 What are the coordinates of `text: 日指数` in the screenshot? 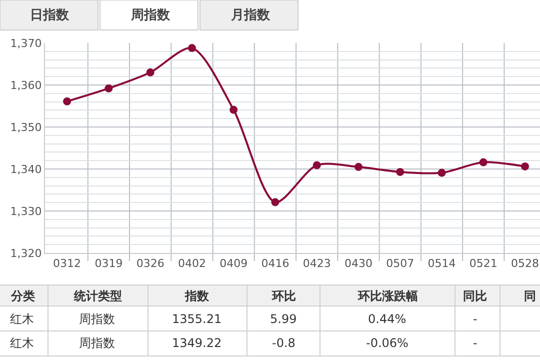 It's located at (50, 15).